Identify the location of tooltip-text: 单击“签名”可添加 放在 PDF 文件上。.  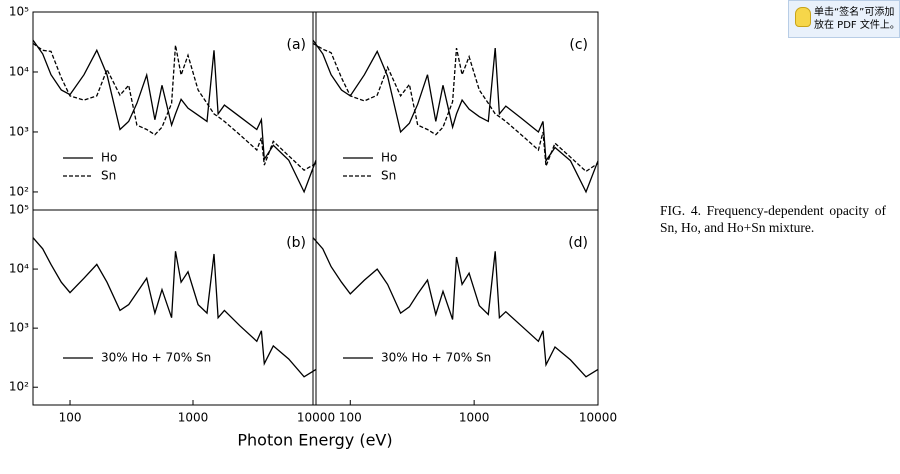
(857, 19).